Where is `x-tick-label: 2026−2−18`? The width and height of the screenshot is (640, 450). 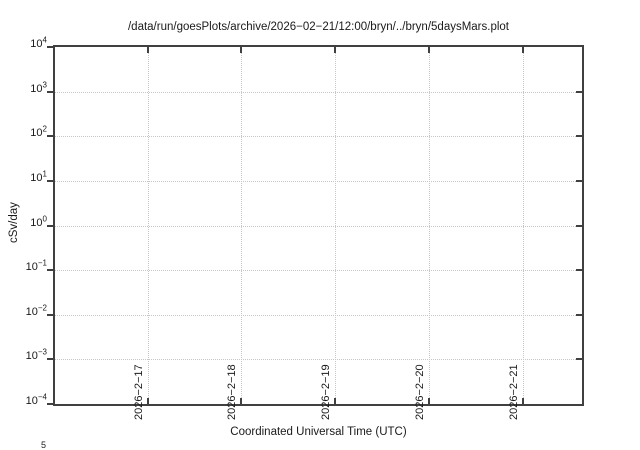
x-tick-label: 2026−2−18 is located at coordinates (232, 392).